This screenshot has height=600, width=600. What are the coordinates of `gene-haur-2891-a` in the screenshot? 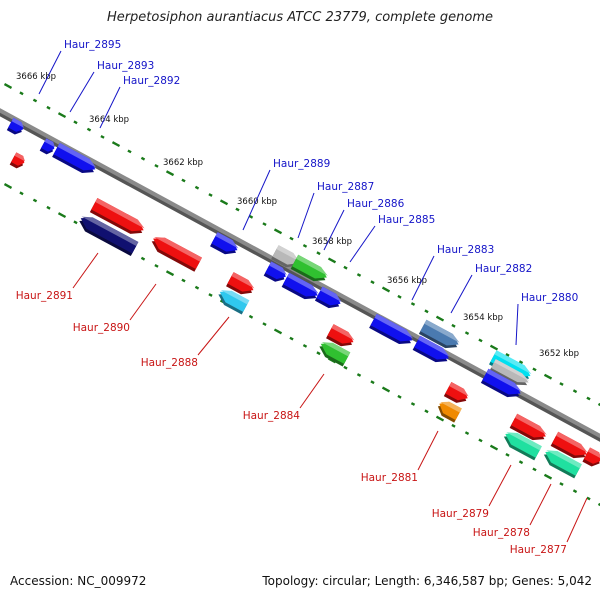 It's located at (117, 216).